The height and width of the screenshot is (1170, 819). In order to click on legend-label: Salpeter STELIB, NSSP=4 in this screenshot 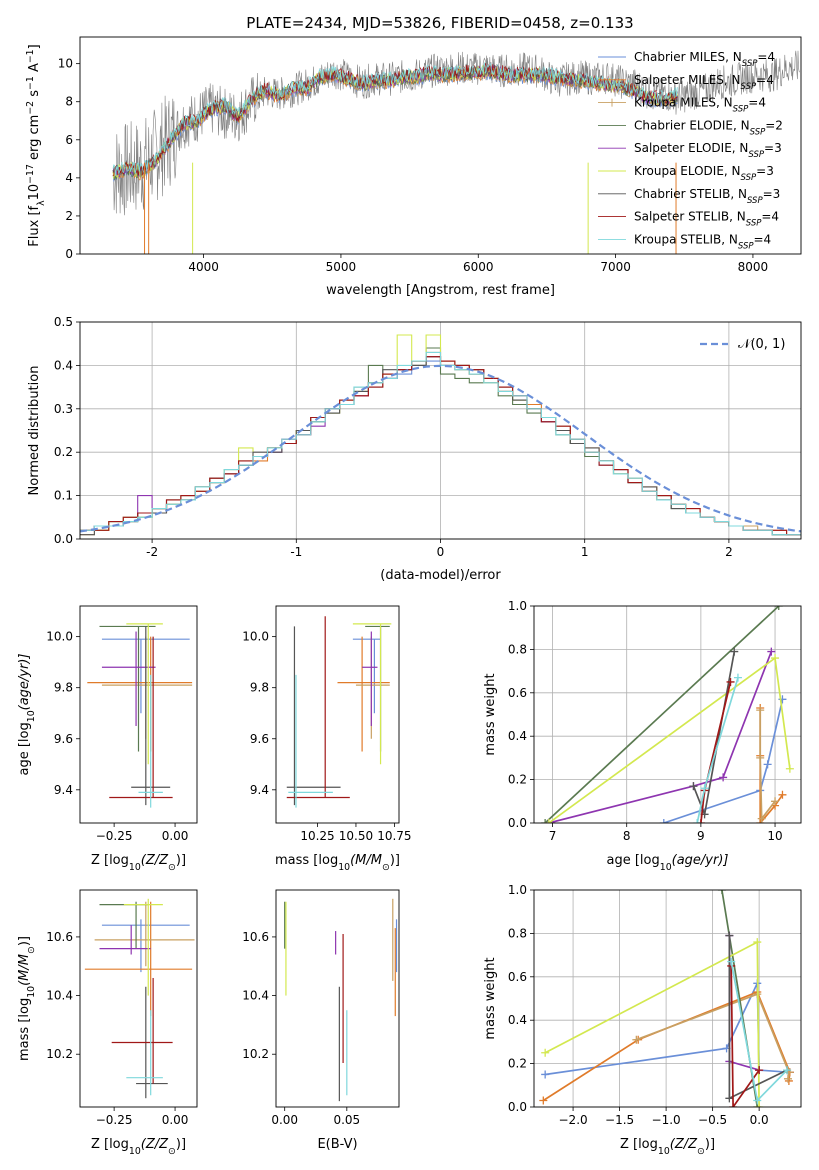, I will do `click(706, 219)`.